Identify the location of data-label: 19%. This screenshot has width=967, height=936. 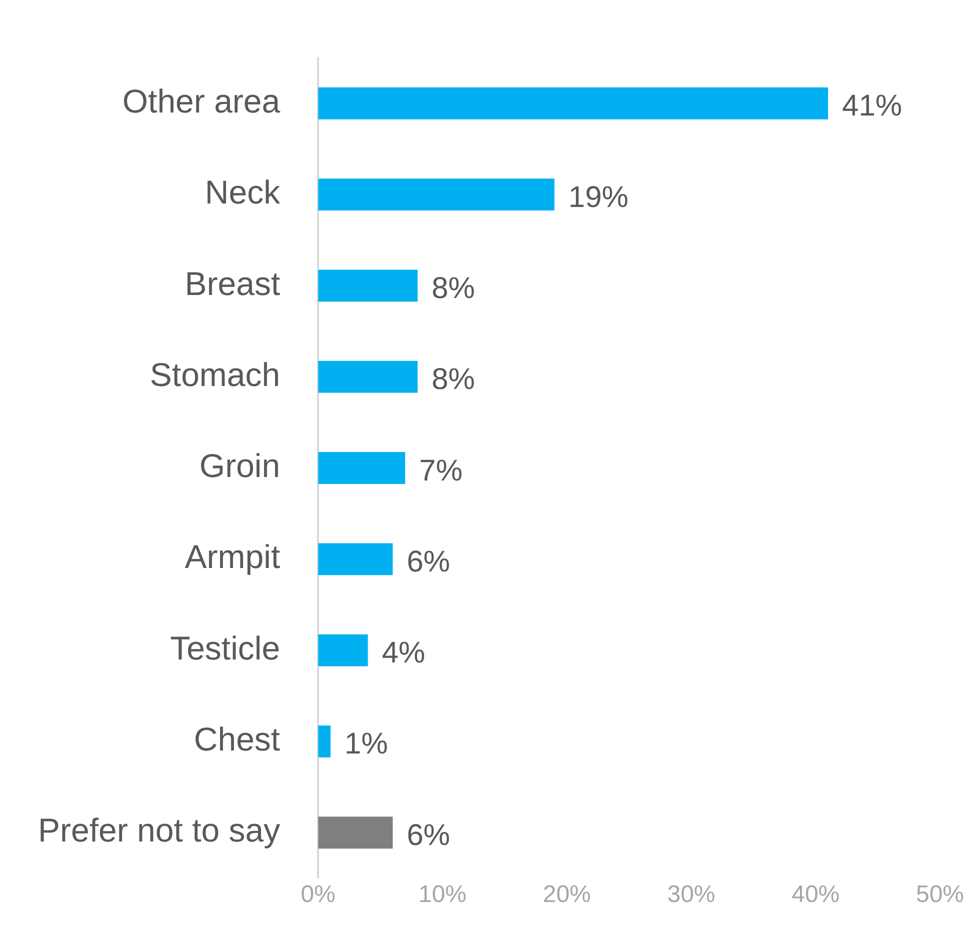
(598, 197).